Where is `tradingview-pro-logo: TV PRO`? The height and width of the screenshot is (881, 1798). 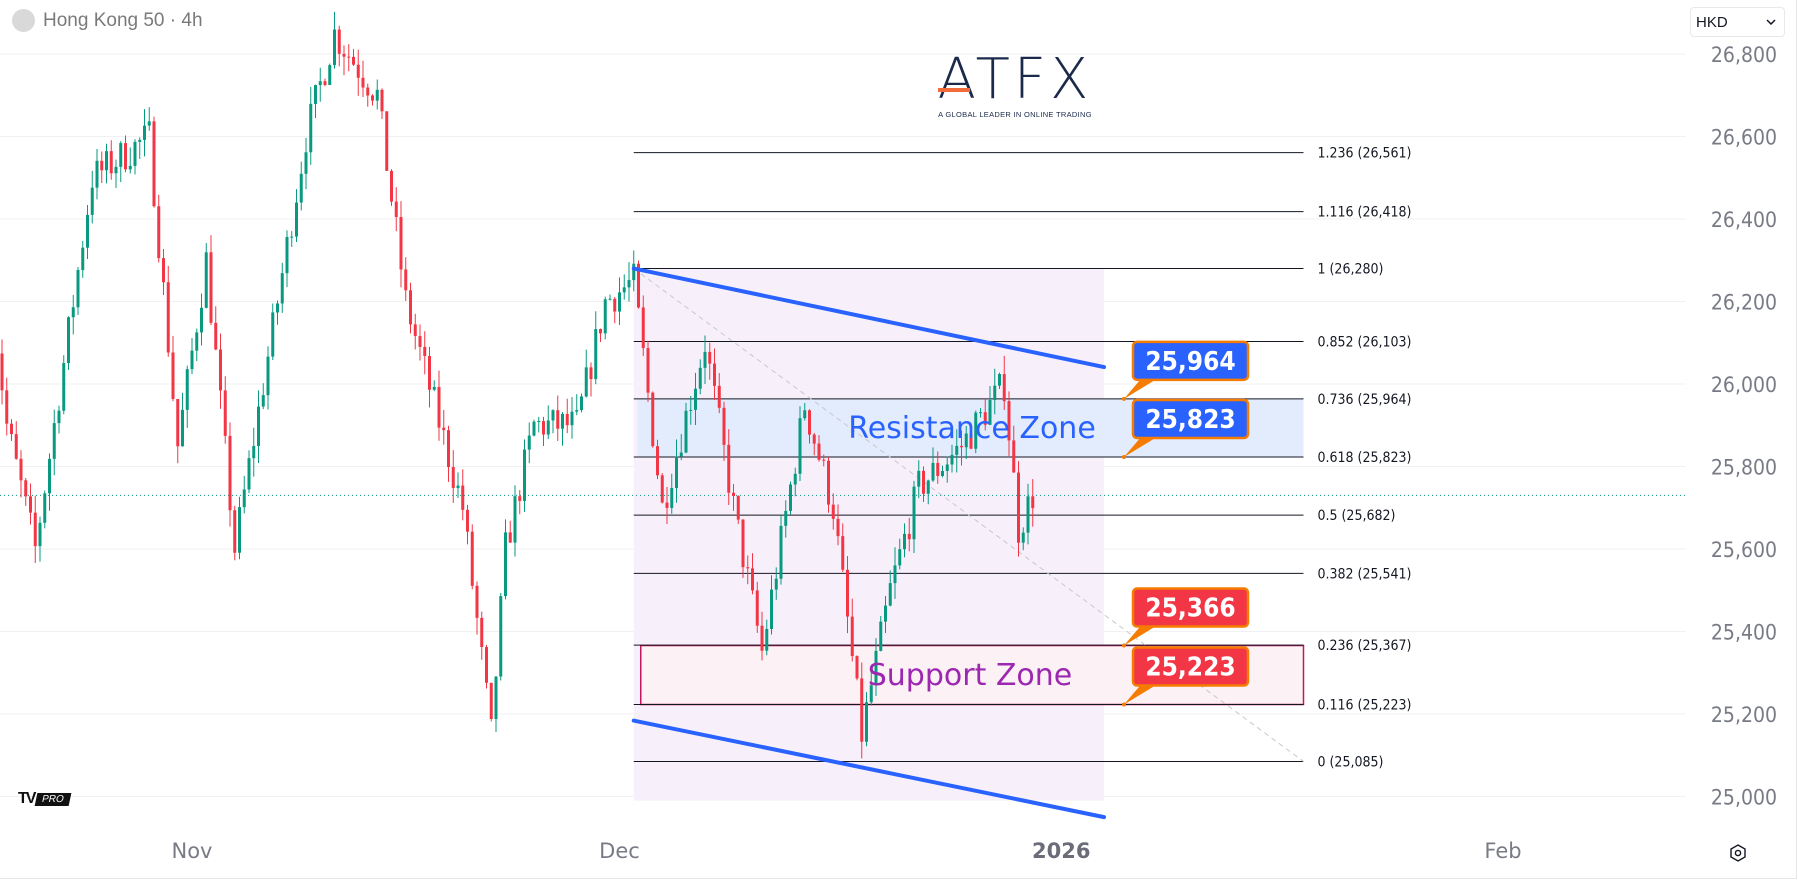 tradingview-pro-logo: TV PRO is located at coordinates (45, 799).